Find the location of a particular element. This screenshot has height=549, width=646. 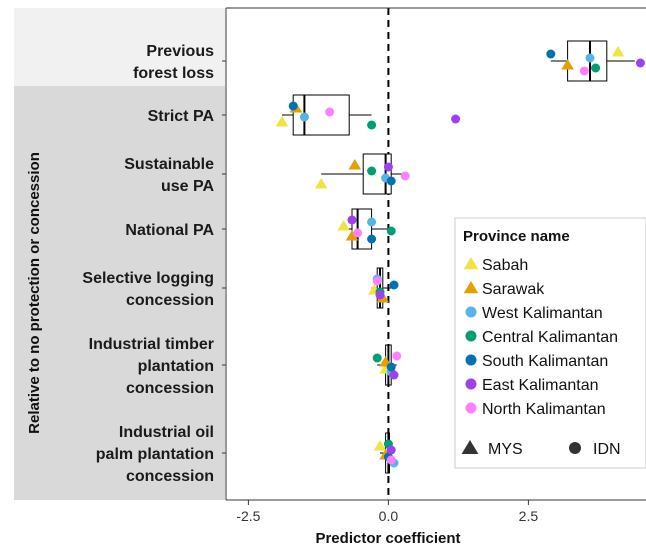

box-iqr is located at coordinates (362, 229).